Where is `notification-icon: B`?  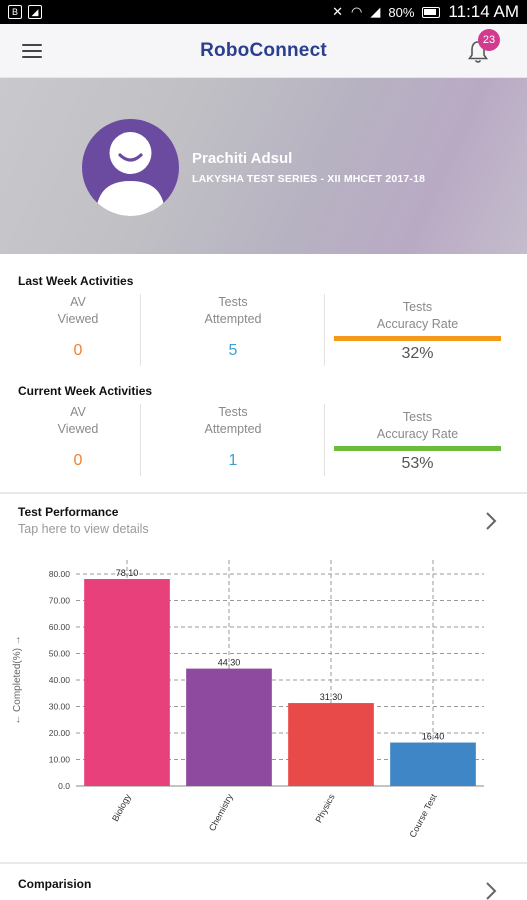
notification-icon: B is located at coordinates (15, 12).